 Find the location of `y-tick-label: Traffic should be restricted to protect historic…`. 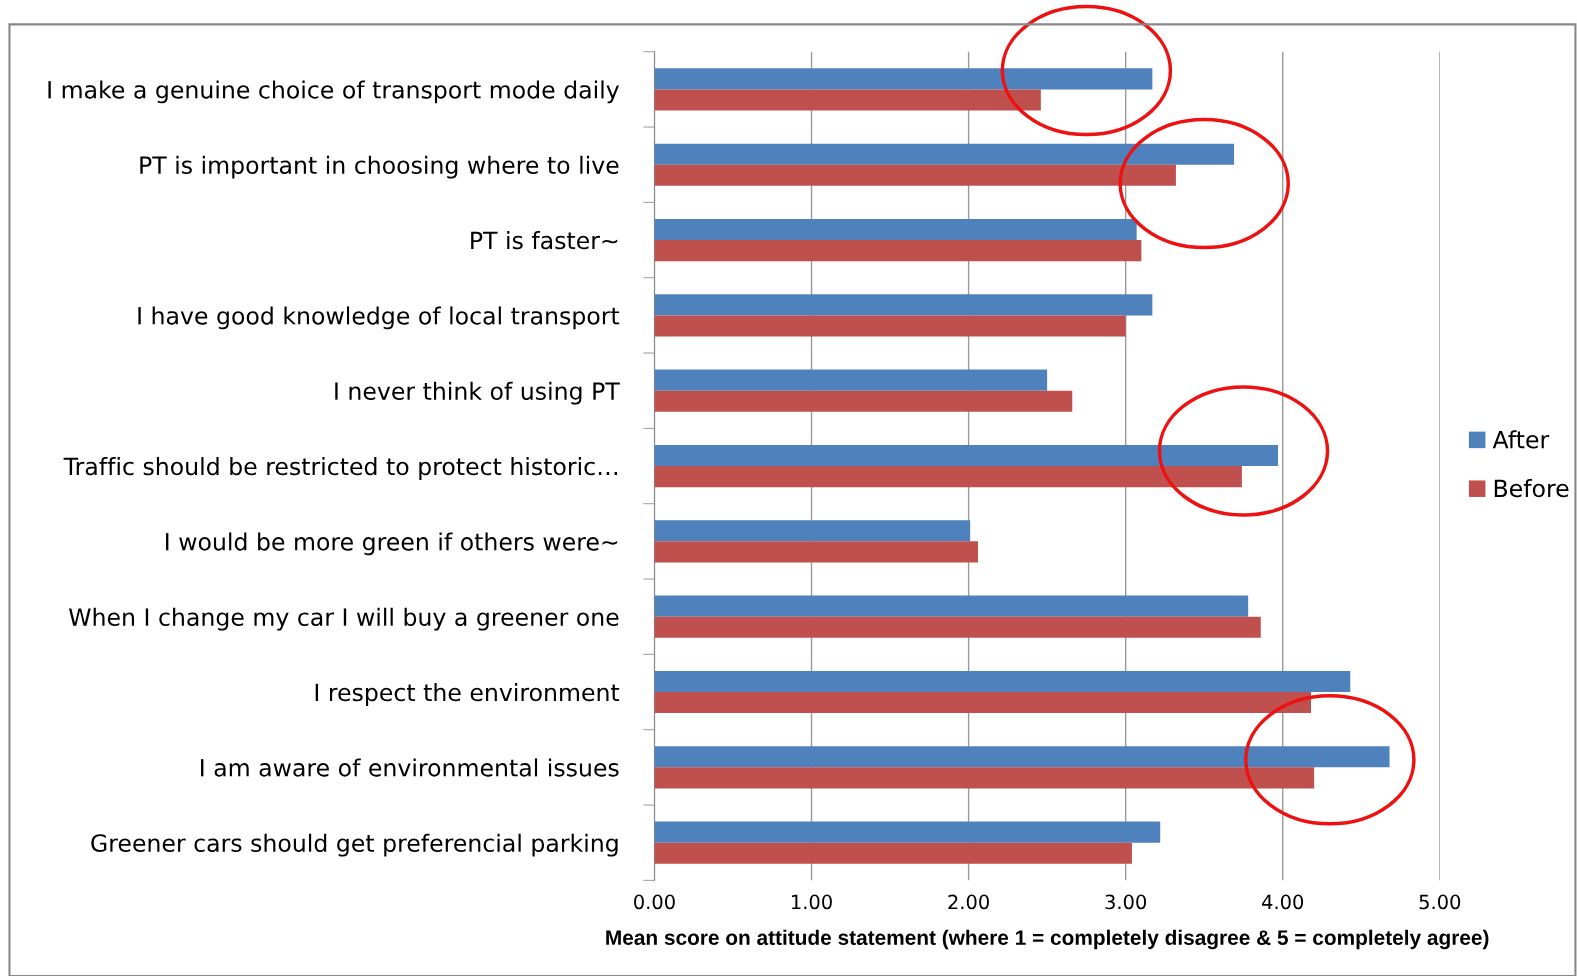

y-tick-label: Traffic should be restricted to protect historic… is located at coordinates (340, 468).